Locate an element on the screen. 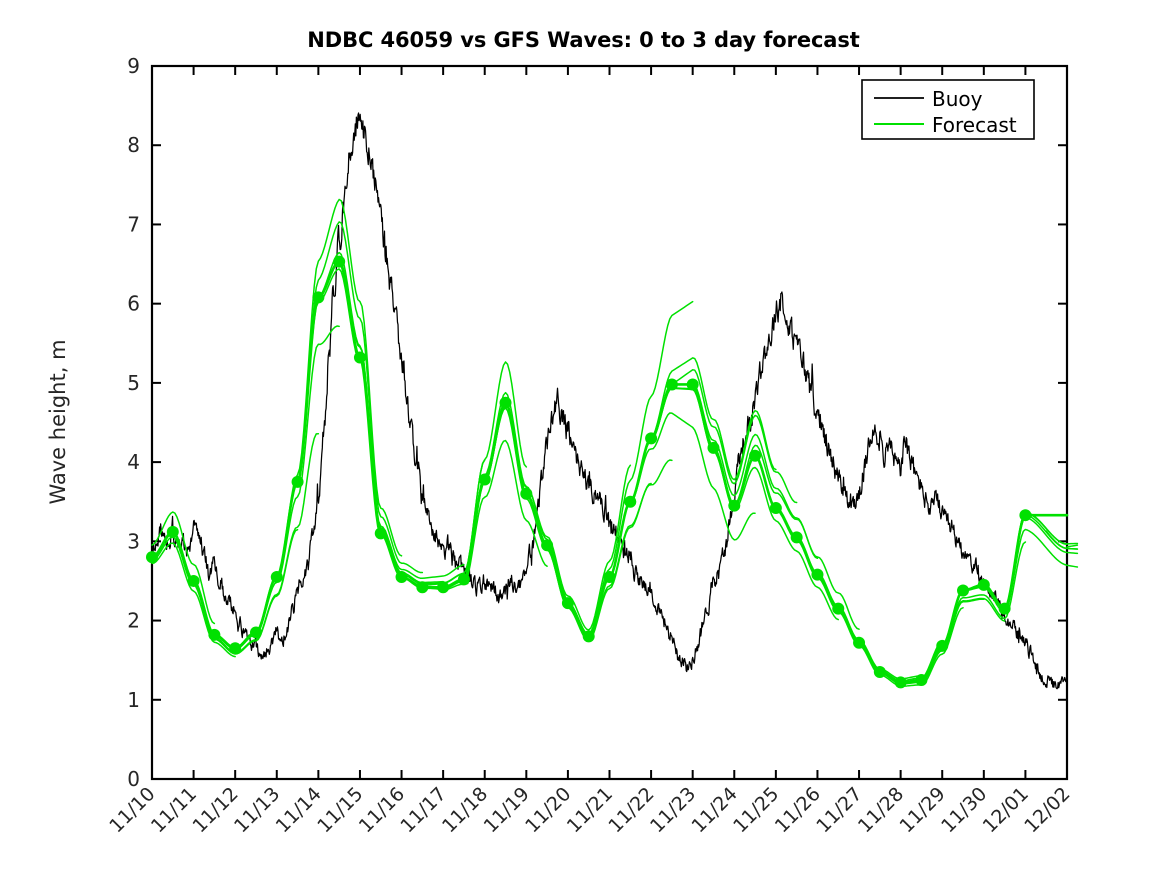 This screenshot has width=1167, height=875. x-tick-label: 11/22 is located at coordinates (631, 810).